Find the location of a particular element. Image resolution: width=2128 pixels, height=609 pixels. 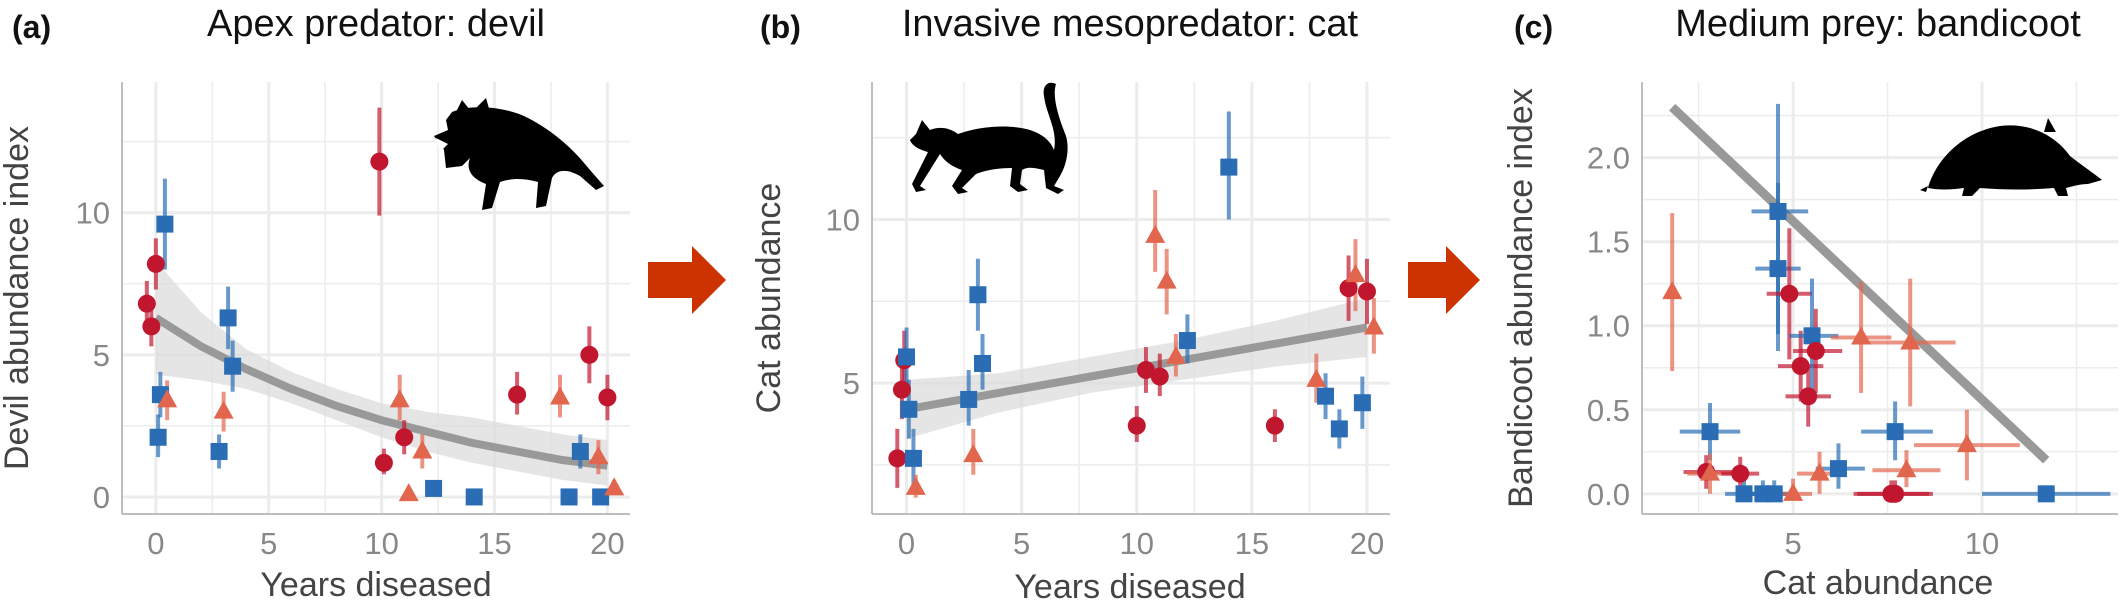

panel-c-y-axis-title: Bandicoot abundance index is located at coordinates (1521, 298).